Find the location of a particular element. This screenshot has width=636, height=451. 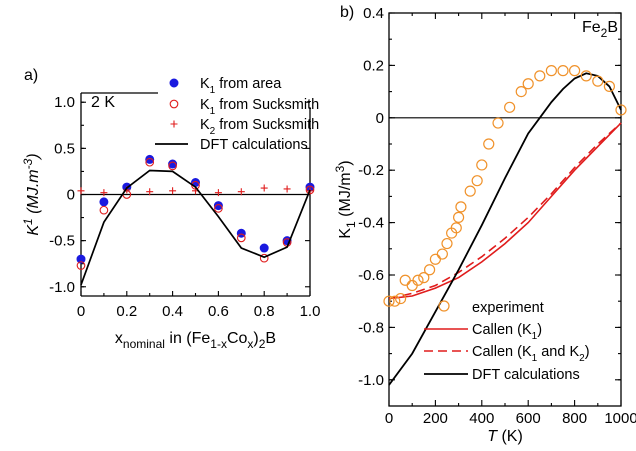

a-y-axis-title: K1 (MJ.m-3) is located at coordinates (31, 194).